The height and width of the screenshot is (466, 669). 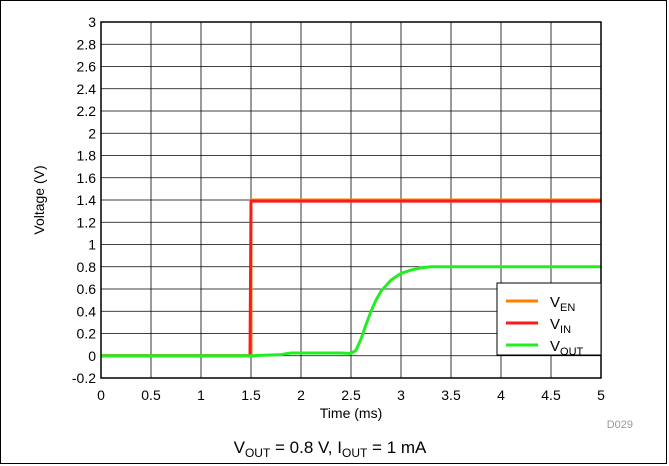 I want to click on caption-i-symbol: I, so click(x=339, y=447).